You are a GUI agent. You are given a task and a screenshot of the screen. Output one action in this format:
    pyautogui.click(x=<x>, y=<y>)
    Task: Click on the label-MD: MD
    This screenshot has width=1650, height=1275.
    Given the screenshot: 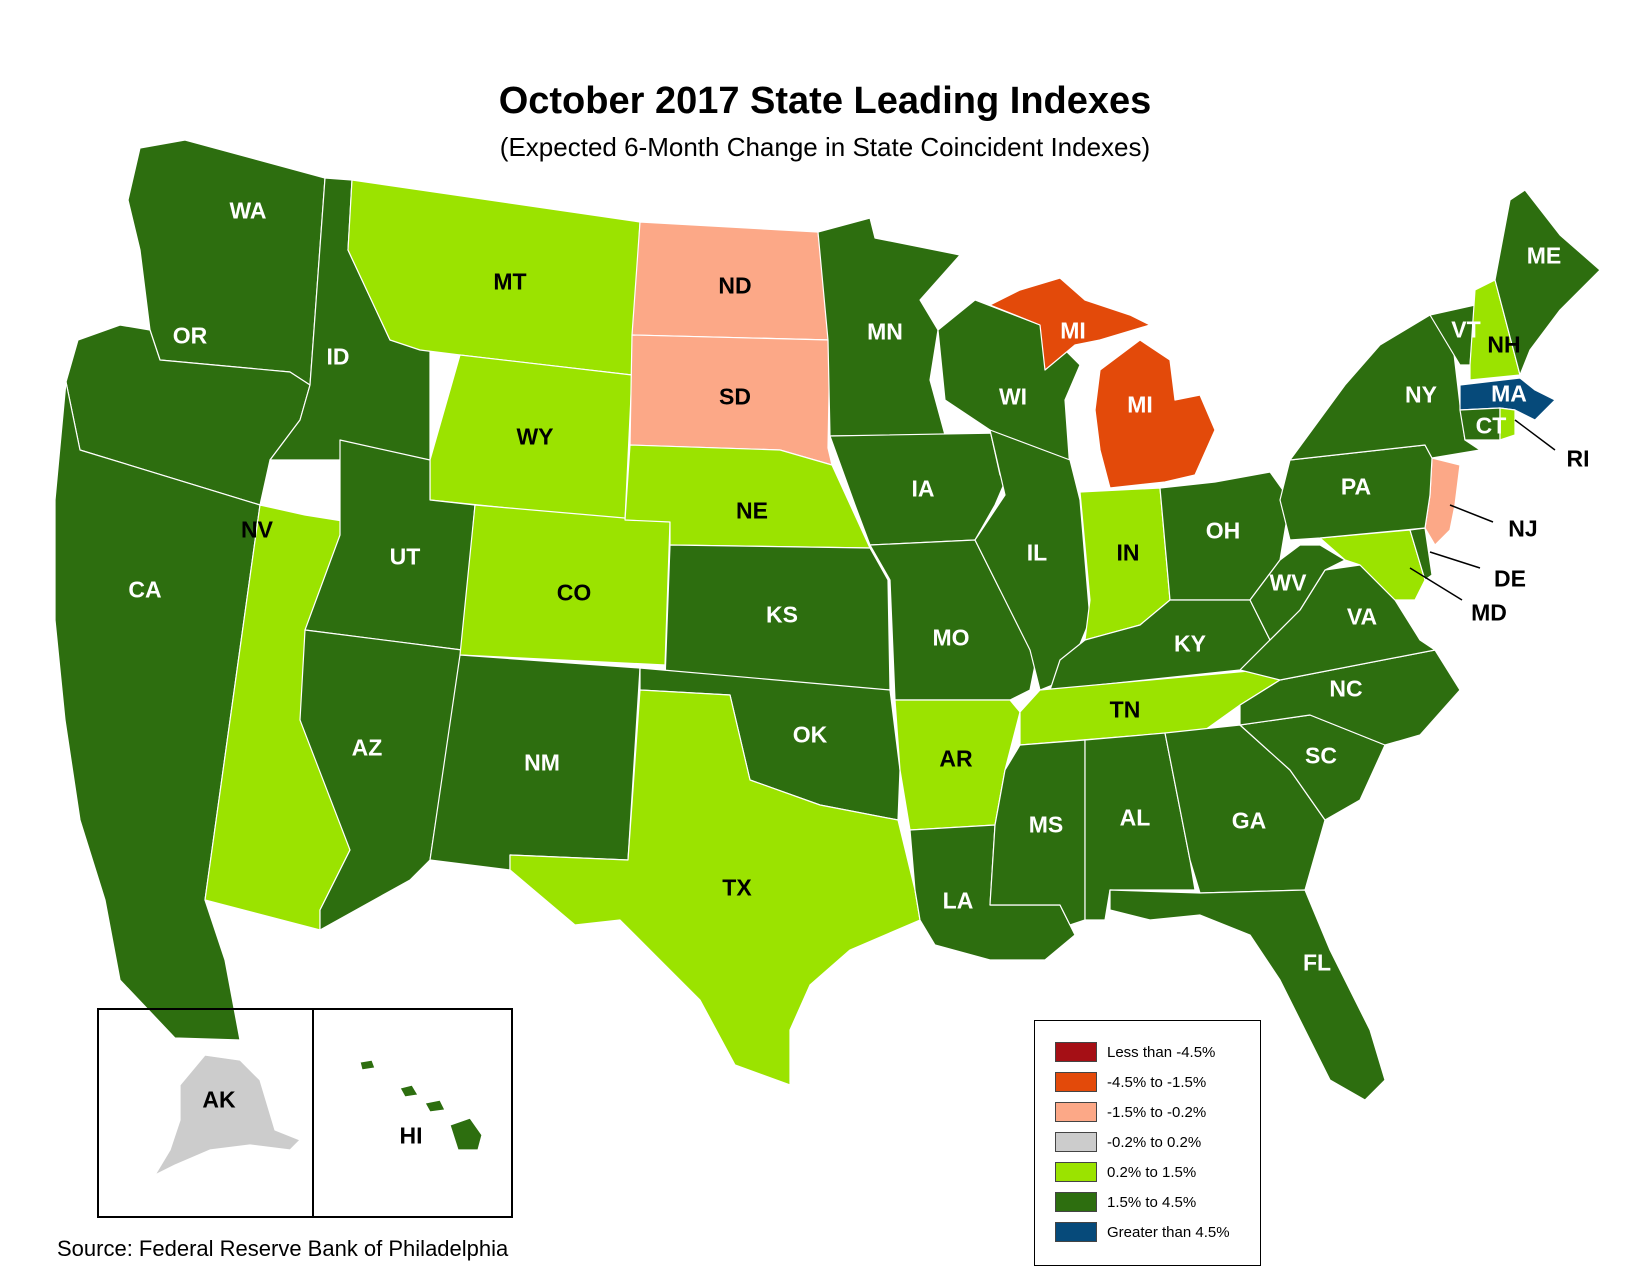 What is the action you would take?
    pyautogui.click(x=1489, y=612)
    